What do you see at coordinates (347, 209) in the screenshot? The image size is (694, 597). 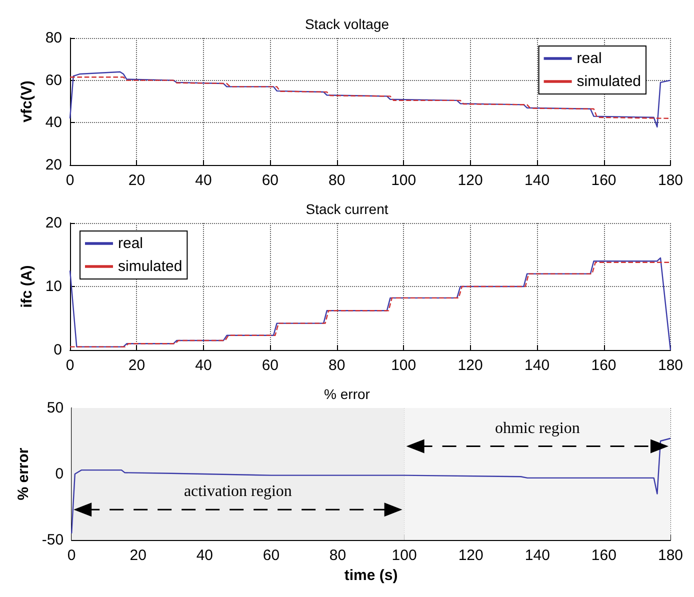 I see `chart-title: Stack current` at bounding box center [347, 209].